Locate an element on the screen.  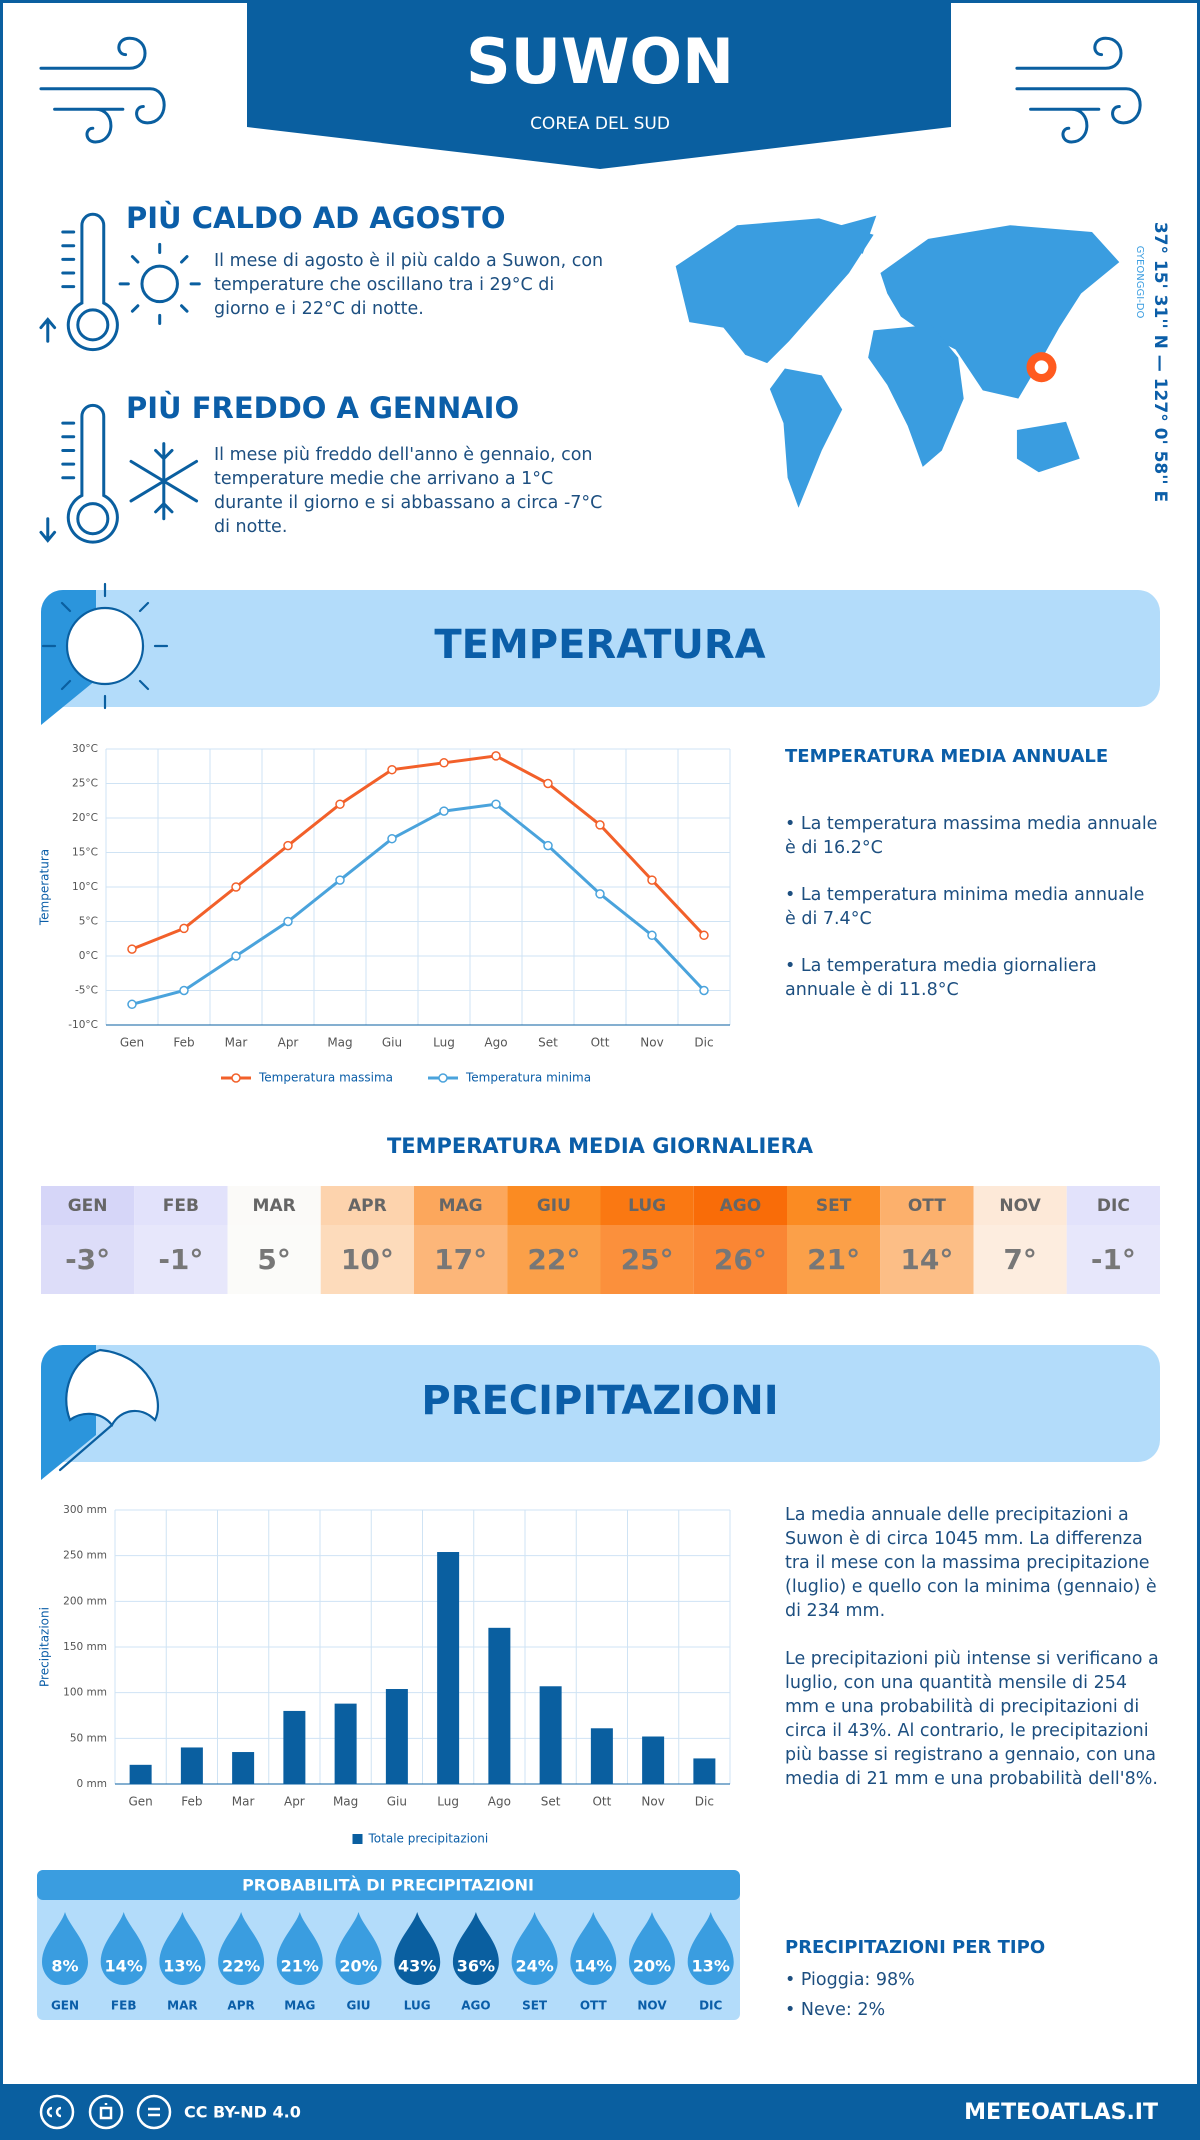
x-tick-label: Giu is located at coordinates (397, 1802).